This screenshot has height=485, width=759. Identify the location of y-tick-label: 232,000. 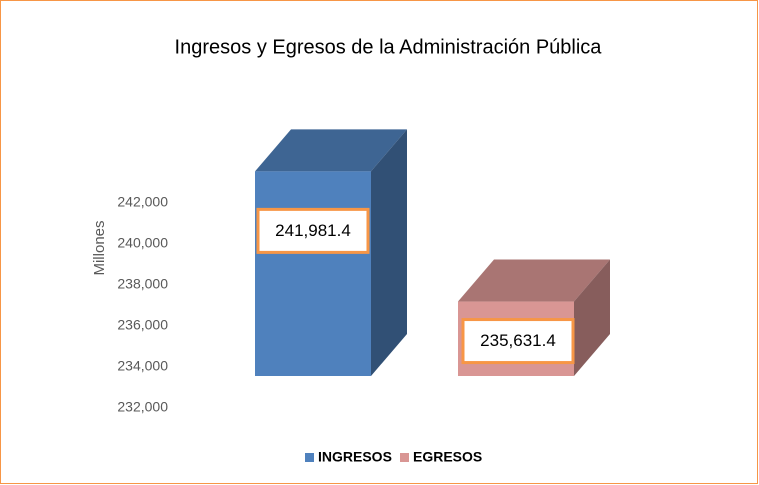
(142, 407).